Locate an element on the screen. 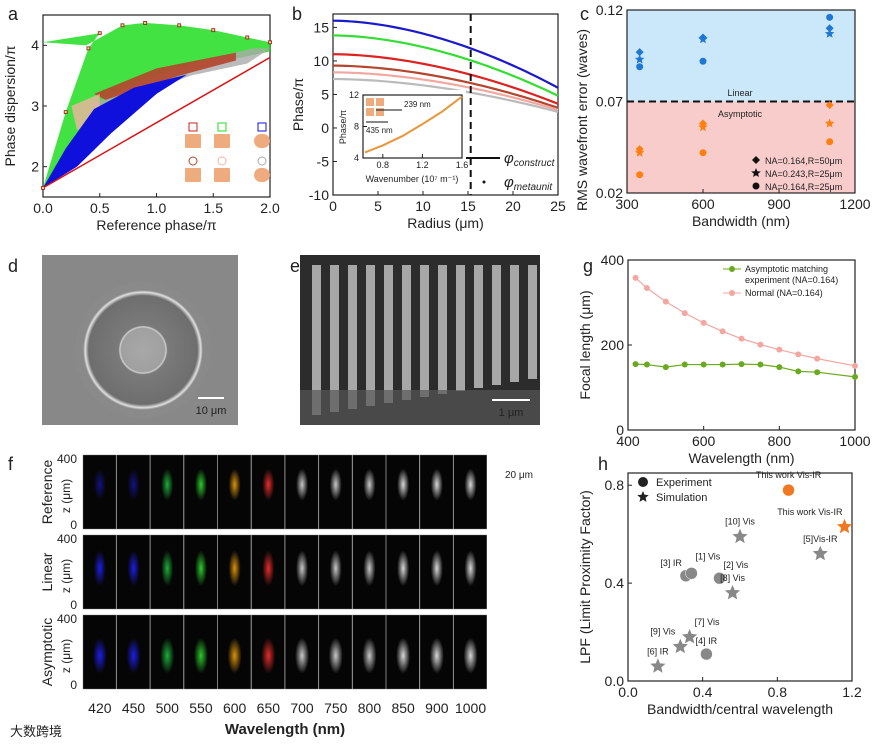  metalens-sem is located at coordinates (143, 350).